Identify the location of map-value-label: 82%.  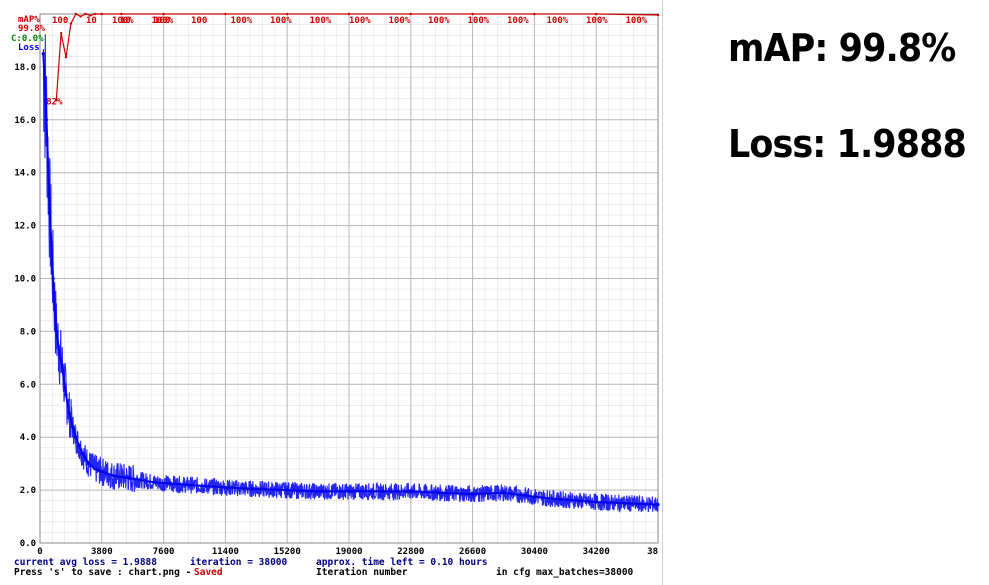
(54, 102).